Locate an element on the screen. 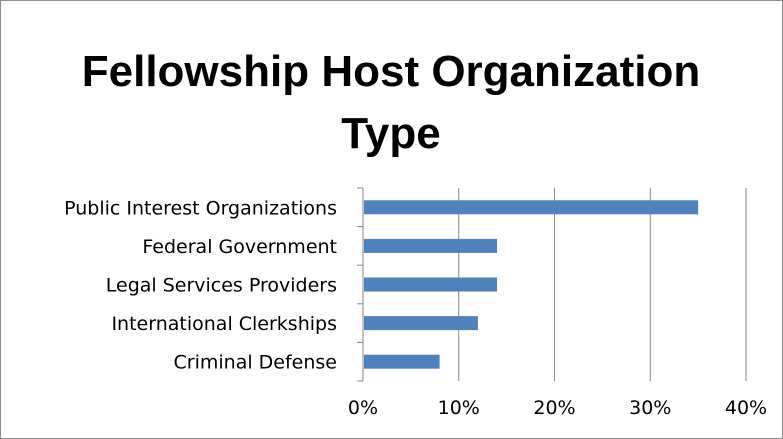 The image size is (783, 439). x-tick-label: 10% is located at coordinates (459, 408).